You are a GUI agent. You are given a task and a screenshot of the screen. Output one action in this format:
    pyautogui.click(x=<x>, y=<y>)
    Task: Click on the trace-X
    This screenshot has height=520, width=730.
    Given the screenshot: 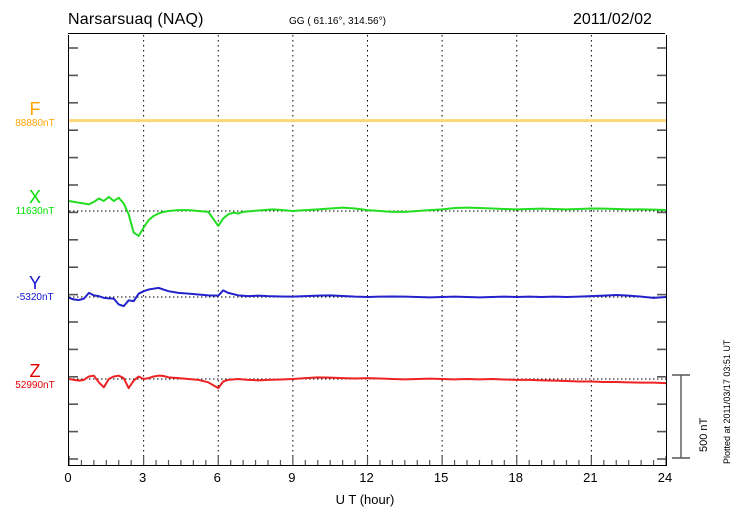 What is the action you would take?
    pyautogui.click(x=367, y=216)
    